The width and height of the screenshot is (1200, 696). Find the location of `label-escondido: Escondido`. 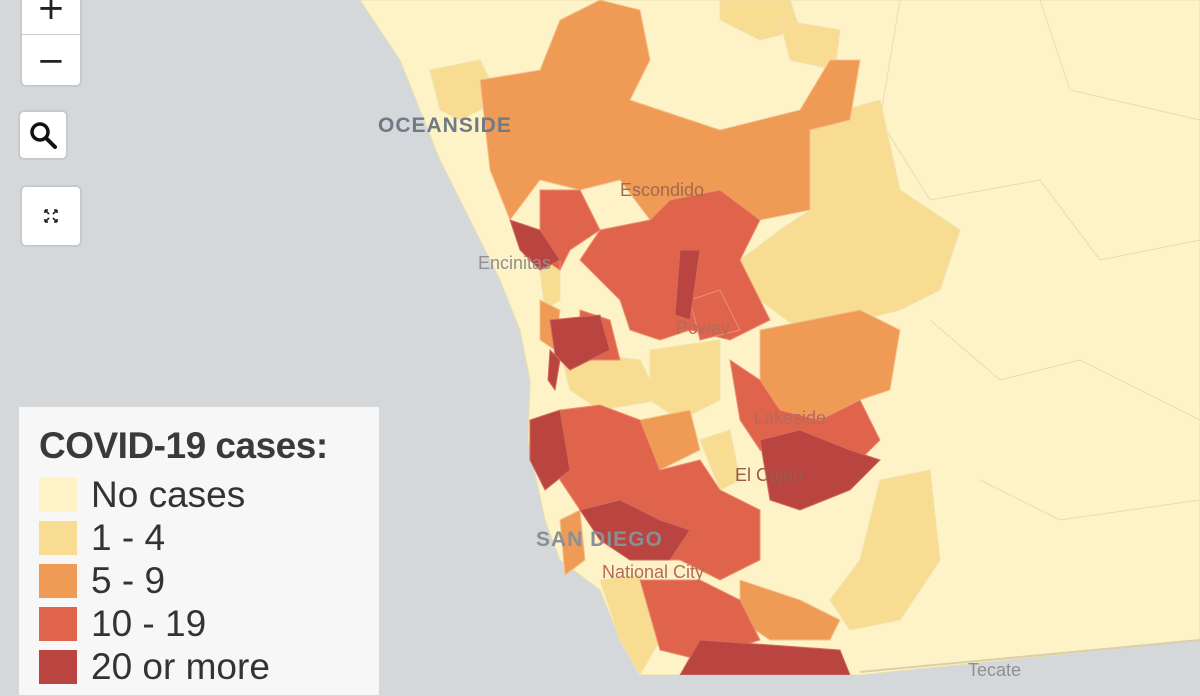

label-escondido: Escondido is located at coordinates (662, 190).